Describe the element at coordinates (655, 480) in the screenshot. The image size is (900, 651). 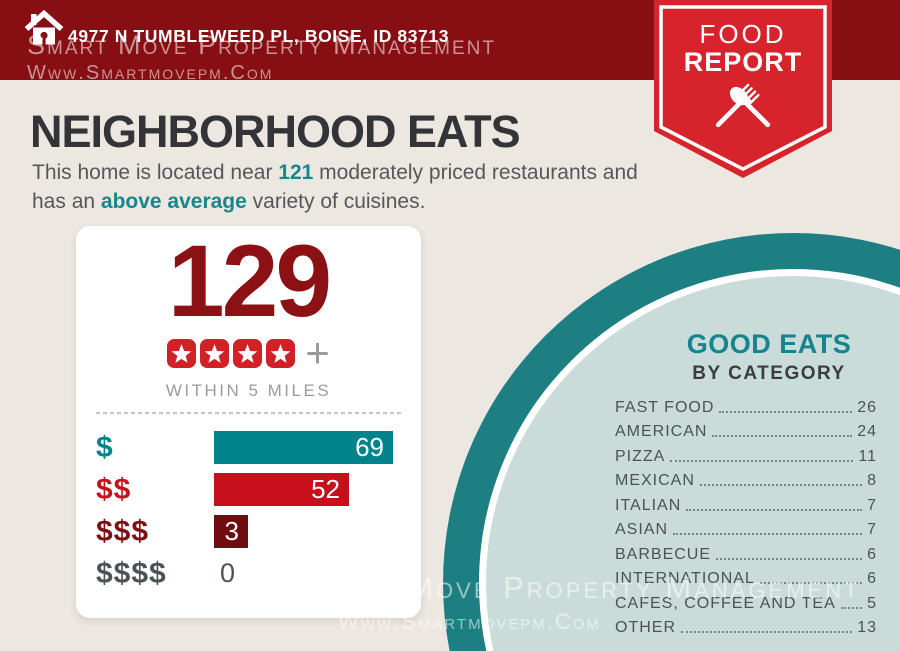
I see `category-name: MEXICAN` at that location.